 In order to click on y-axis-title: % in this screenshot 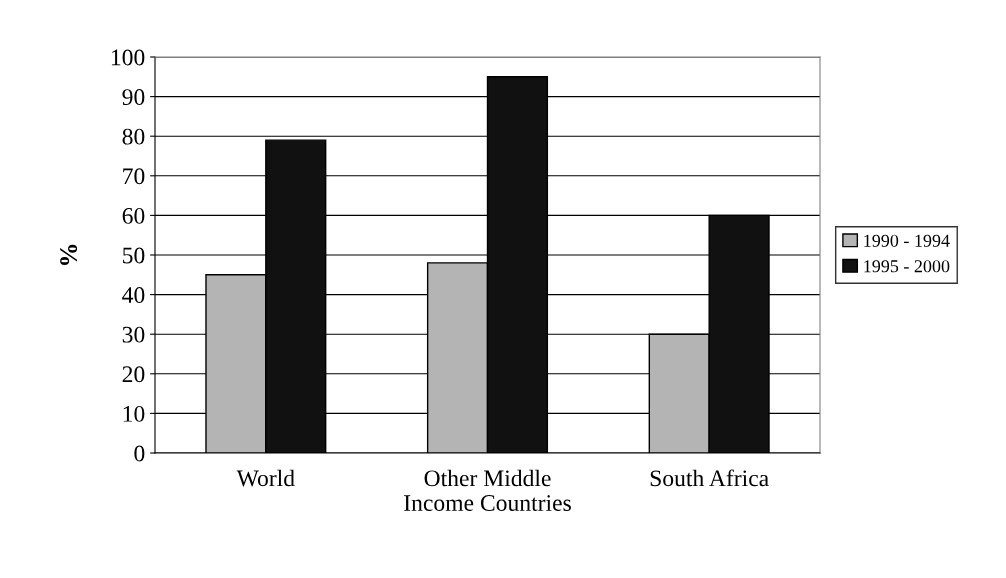, I will do `click(69, 254)`.